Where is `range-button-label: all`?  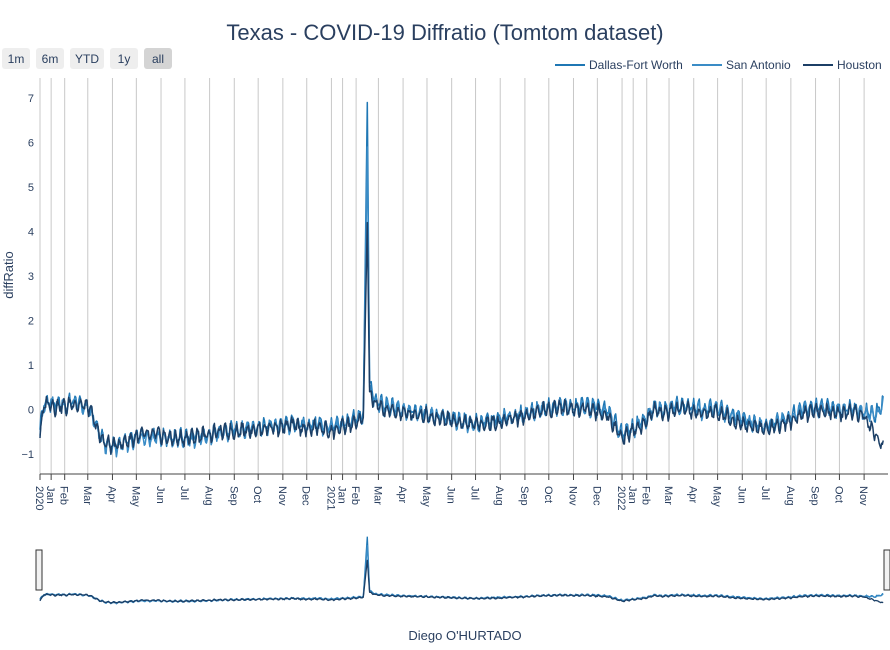 range-button-label: all is located at coordinates (158, 59).